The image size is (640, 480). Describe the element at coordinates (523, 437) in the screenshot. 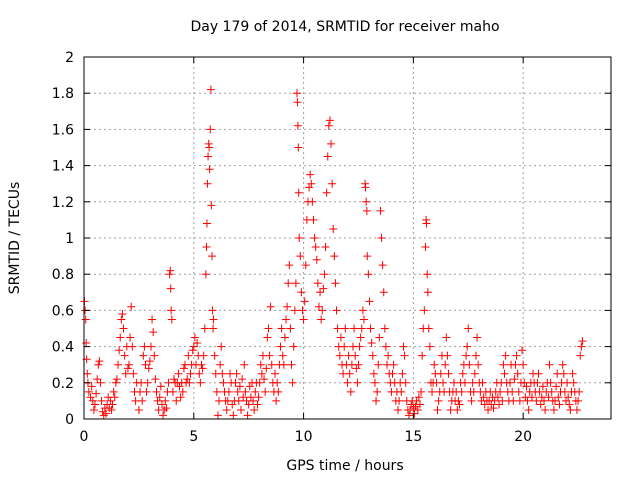

I see `x-tick-label: 20` at that location.